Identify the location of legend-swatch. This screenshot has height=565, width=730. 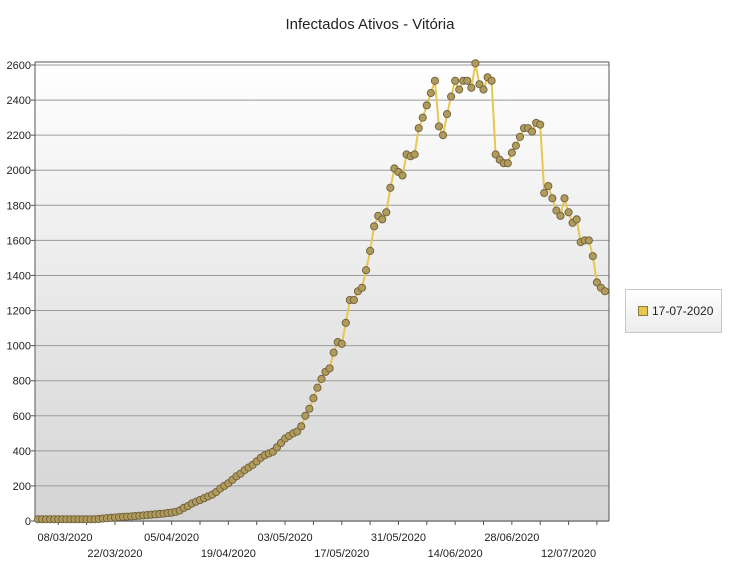
(643, 311).